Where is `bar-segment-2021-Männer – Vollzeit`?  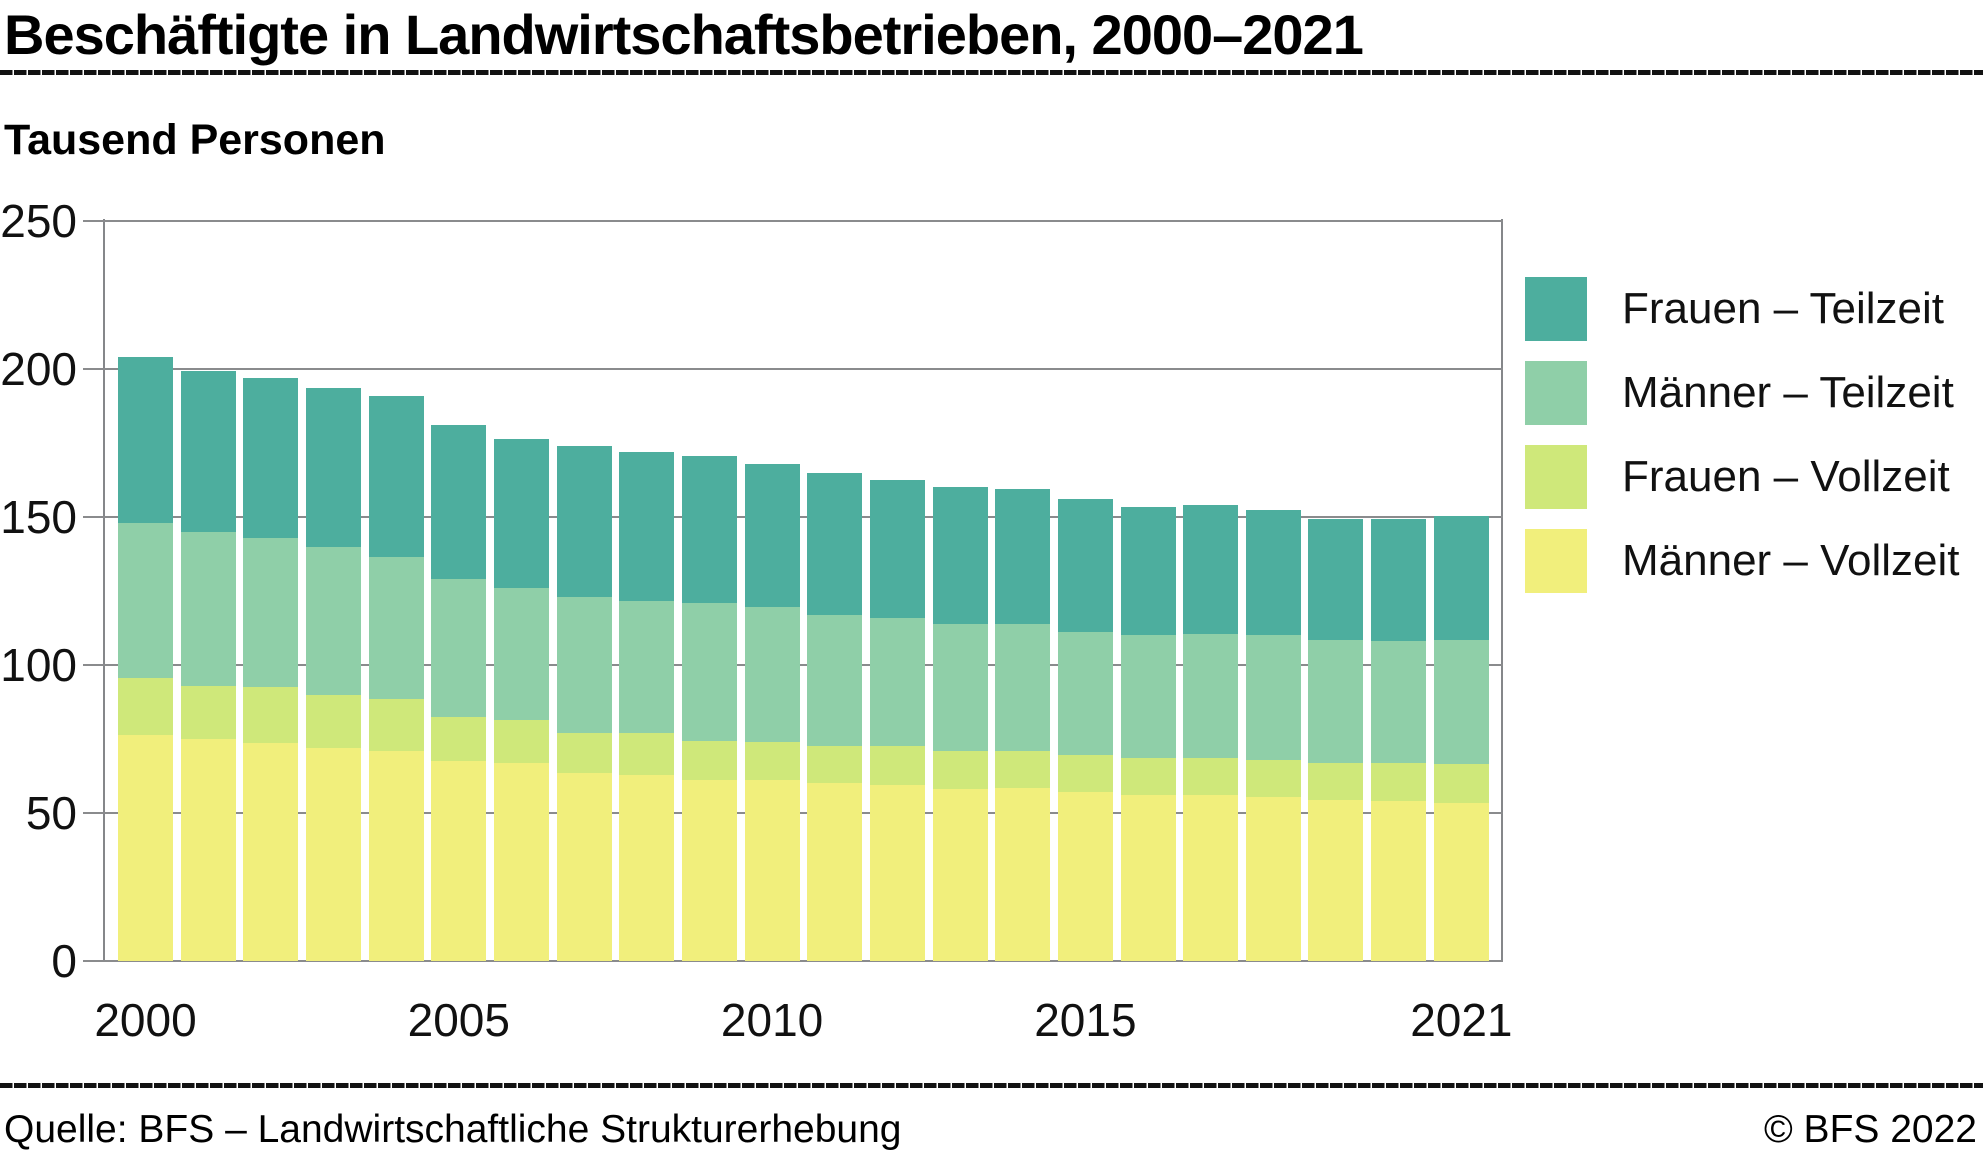
bar-segment-2021-Männer – Vollzeit is located at coordinates (1461, 881).